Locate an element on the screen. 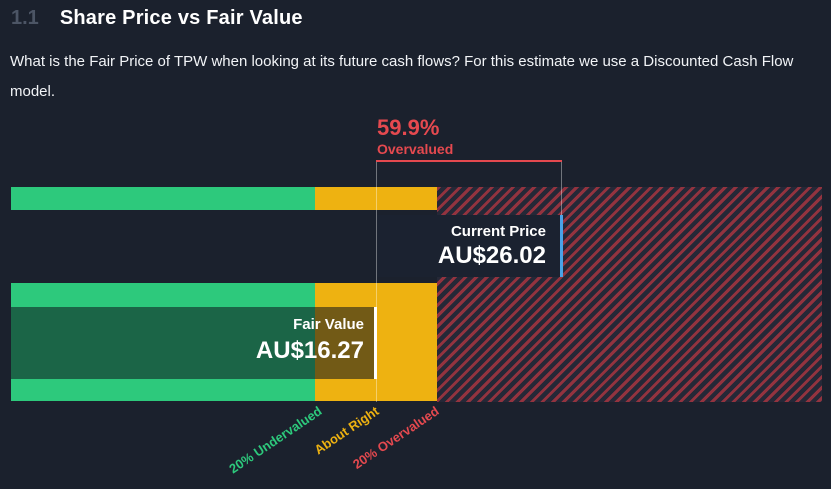 This screenshot has height=489, width=831. overvaluation-percent: 59.9% is located at coordinates (408, 127).